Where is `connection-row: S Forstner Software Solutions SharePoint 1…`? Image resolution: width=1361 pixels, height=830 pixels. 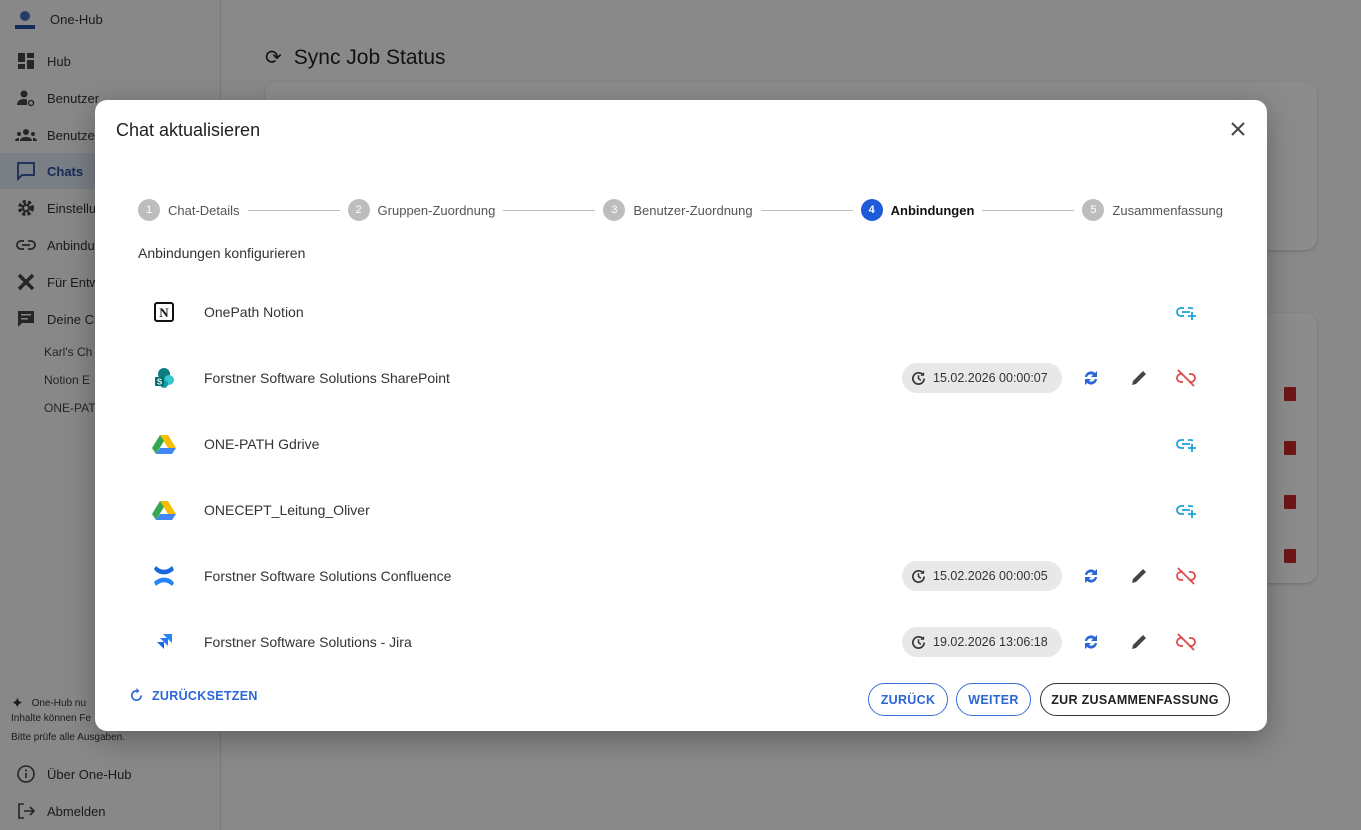
connection-row: S Forstner Software Solutions SharePoint 1… is located at coordinates (678, 378).